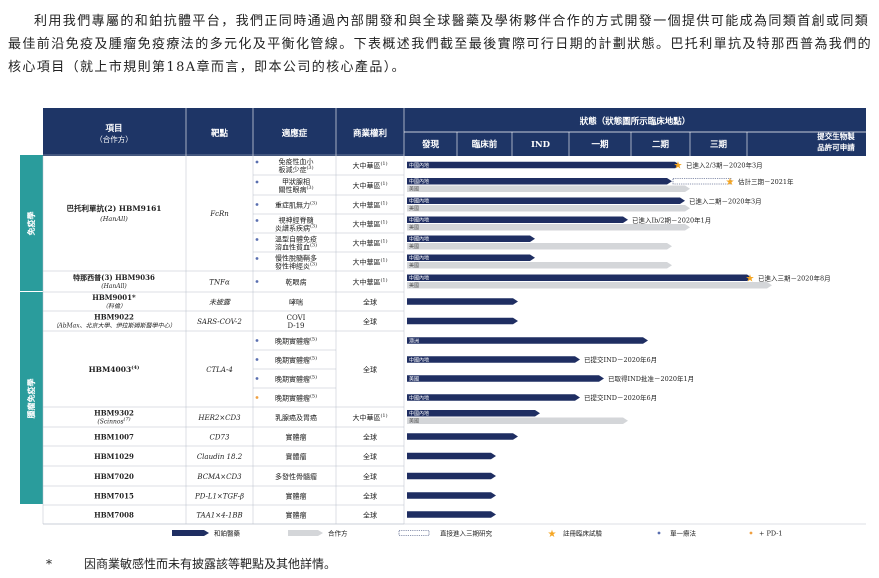 The image size is (879, 578). I want to click on legend-star-label: 註冊臨床試驗, so click(583, 533).